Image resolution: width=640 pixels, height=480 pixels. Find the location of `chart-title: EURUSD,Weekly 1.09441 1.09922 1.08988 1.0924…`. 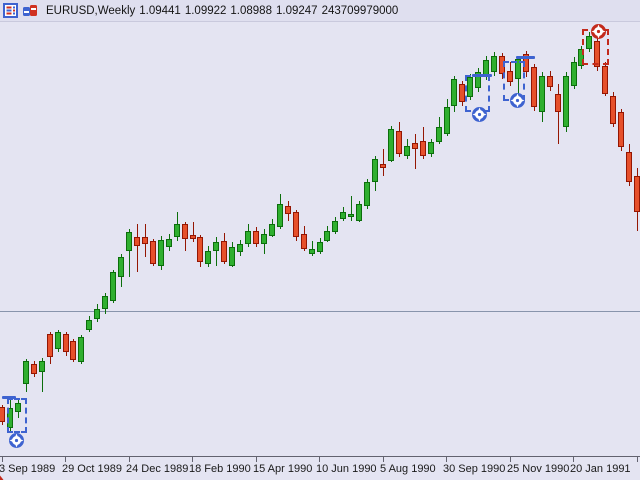

chart-title: EURUSD,Weekly 1.09441 1.09922 1.08988 1.0924… is located at coordinates (224, 11).